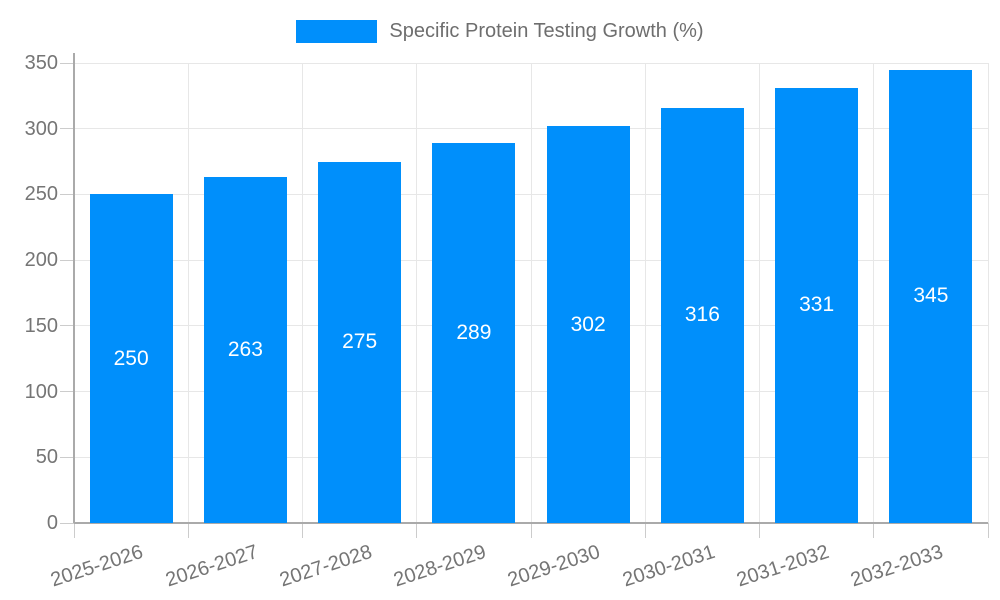  I want to click on legend-item: Specific Protein Testing Growth (%), so click(500, 31).